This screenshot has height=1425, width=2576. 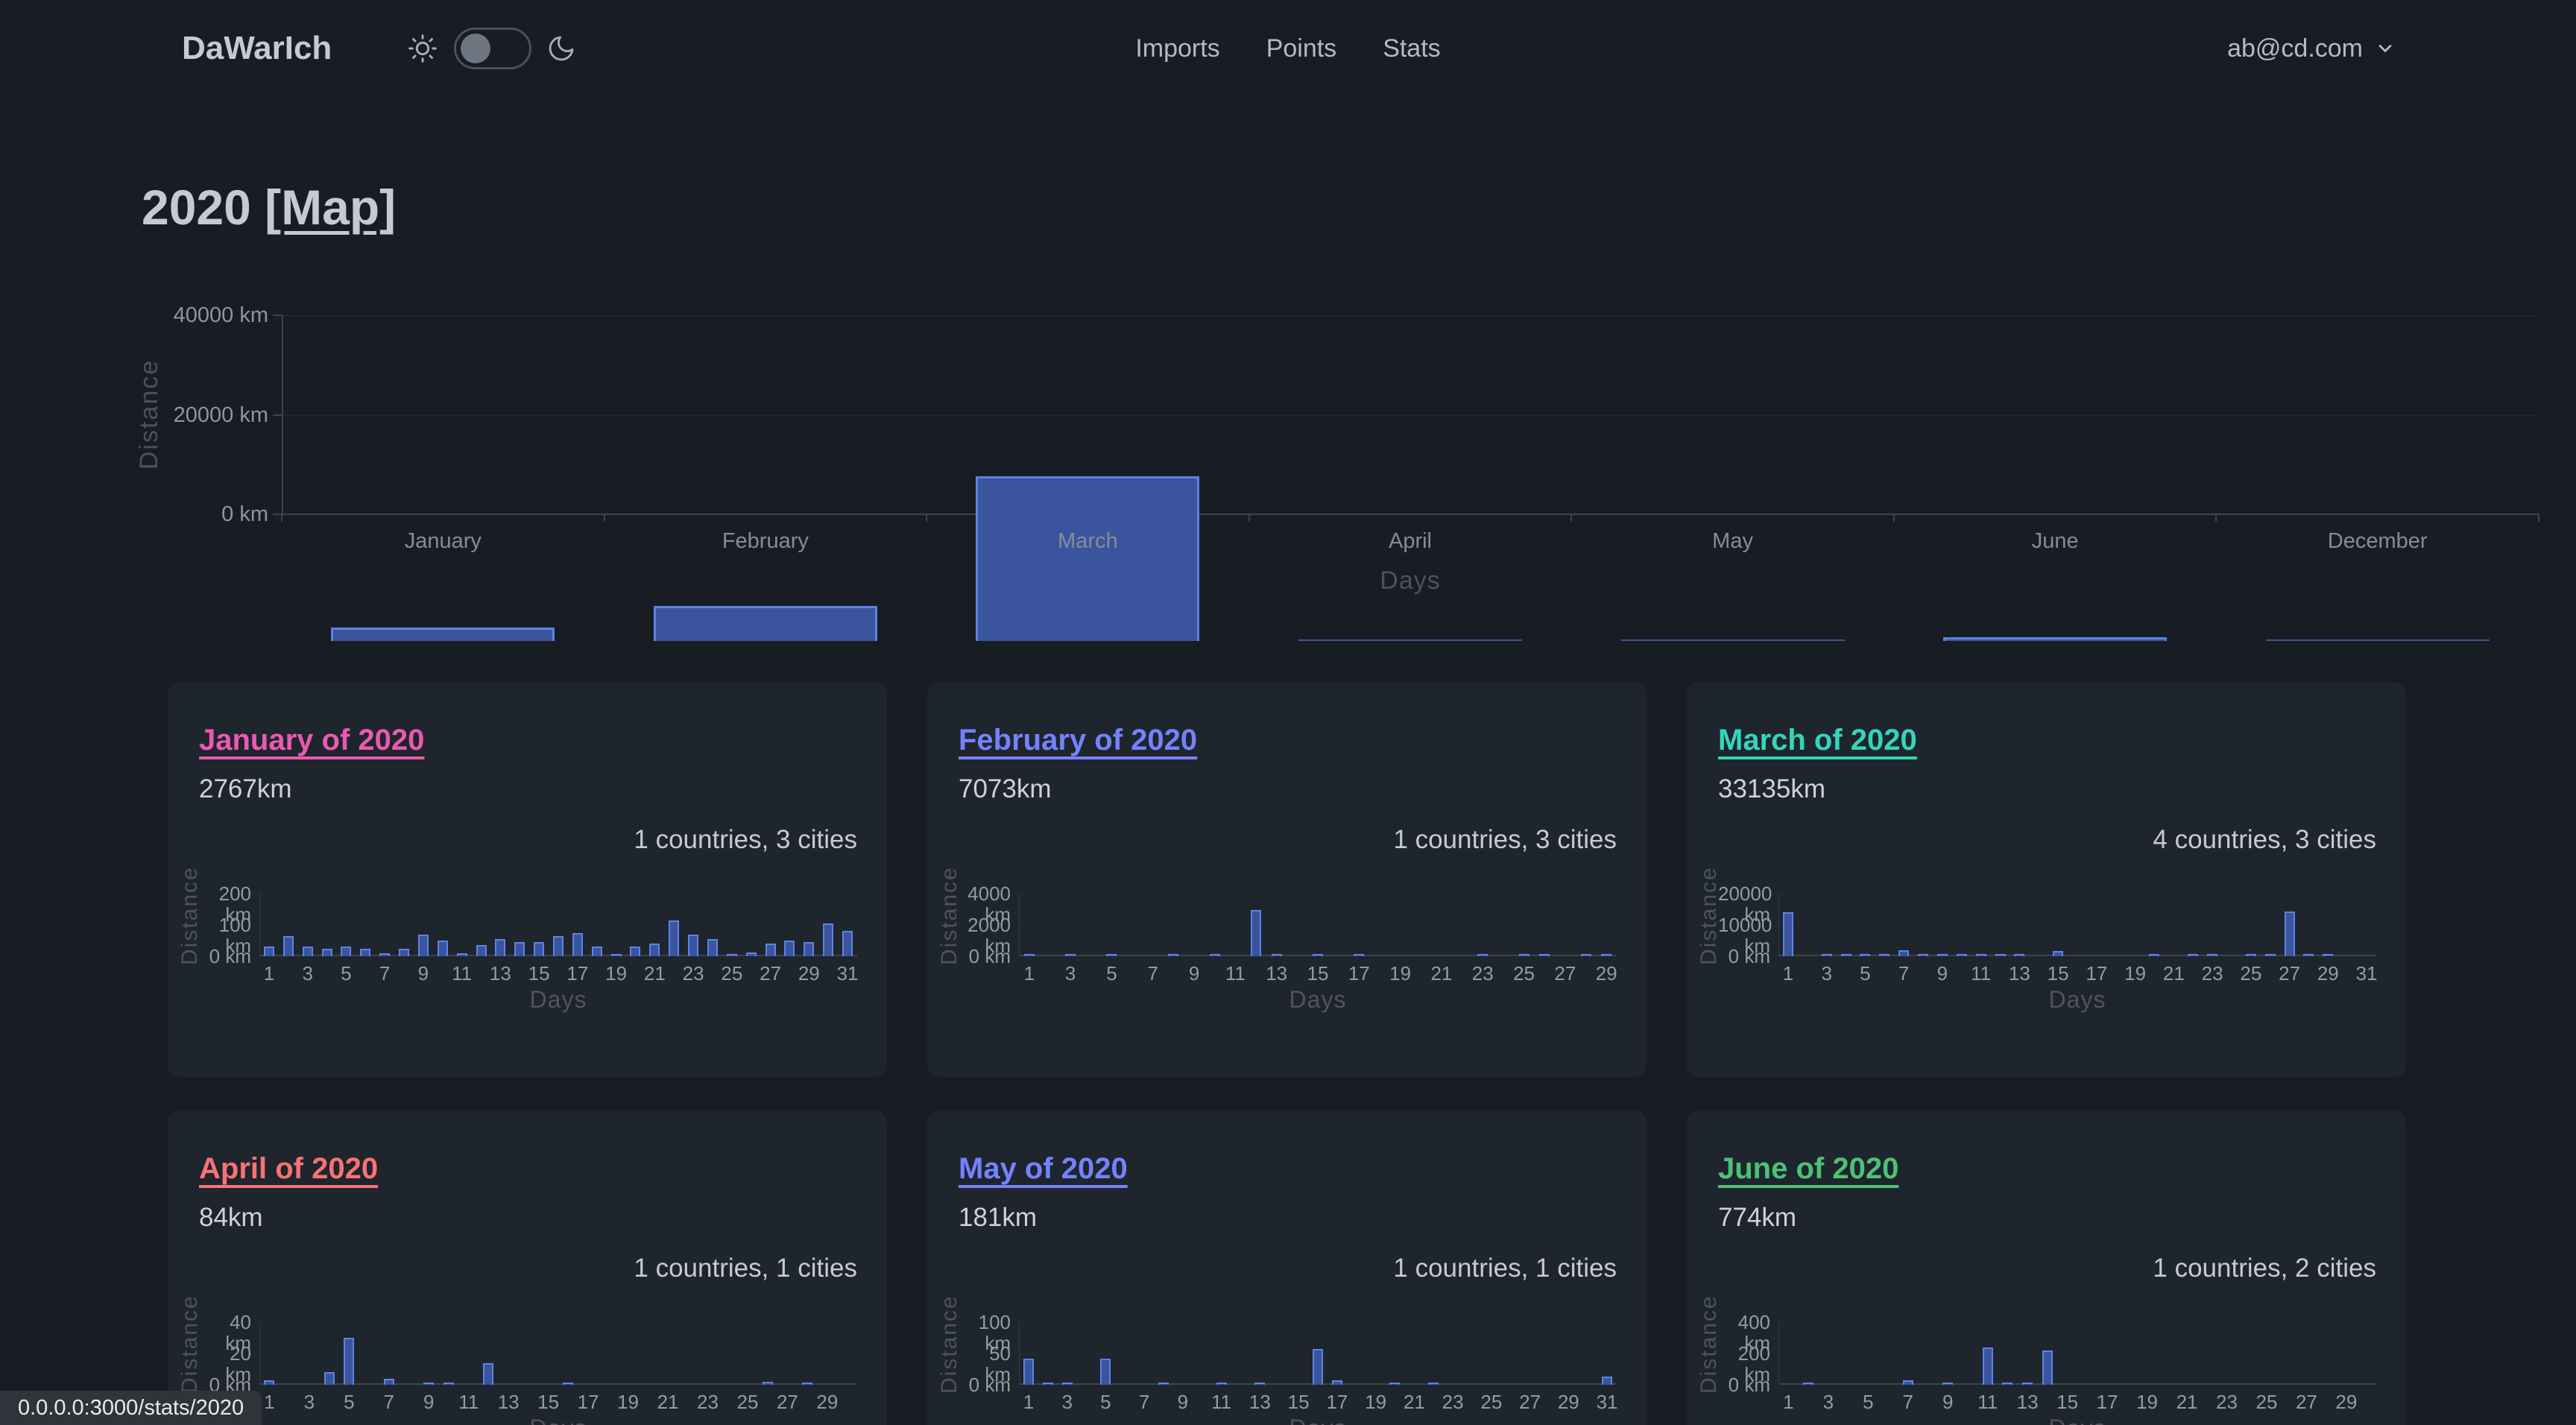 What do you see at coordinates (1301, 49) in the screenshot?
I see `nav-link-points: Points` at bounding box center [1301, 49].